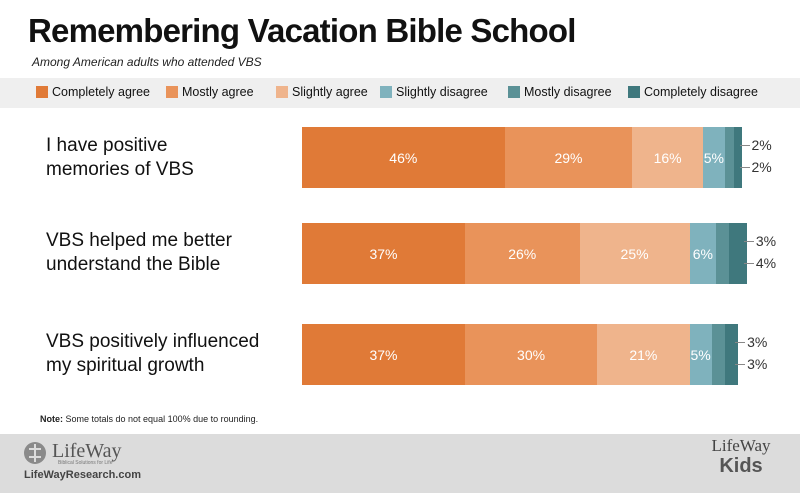 The image size is (800, 493). What do you see at coordinates (51, 419) in the screenshot?
I see `note-label: Note:` at bounding box center [51, 419].